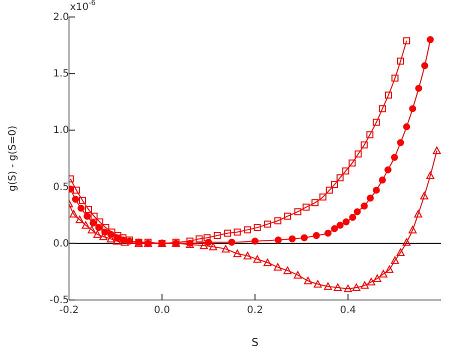 The height and width of the screenshot is (350, 463). Describe the element at coordinates (13, 159) in the screenshot. I see `y-axis-title: g(S) - g(S=0)` at that location.